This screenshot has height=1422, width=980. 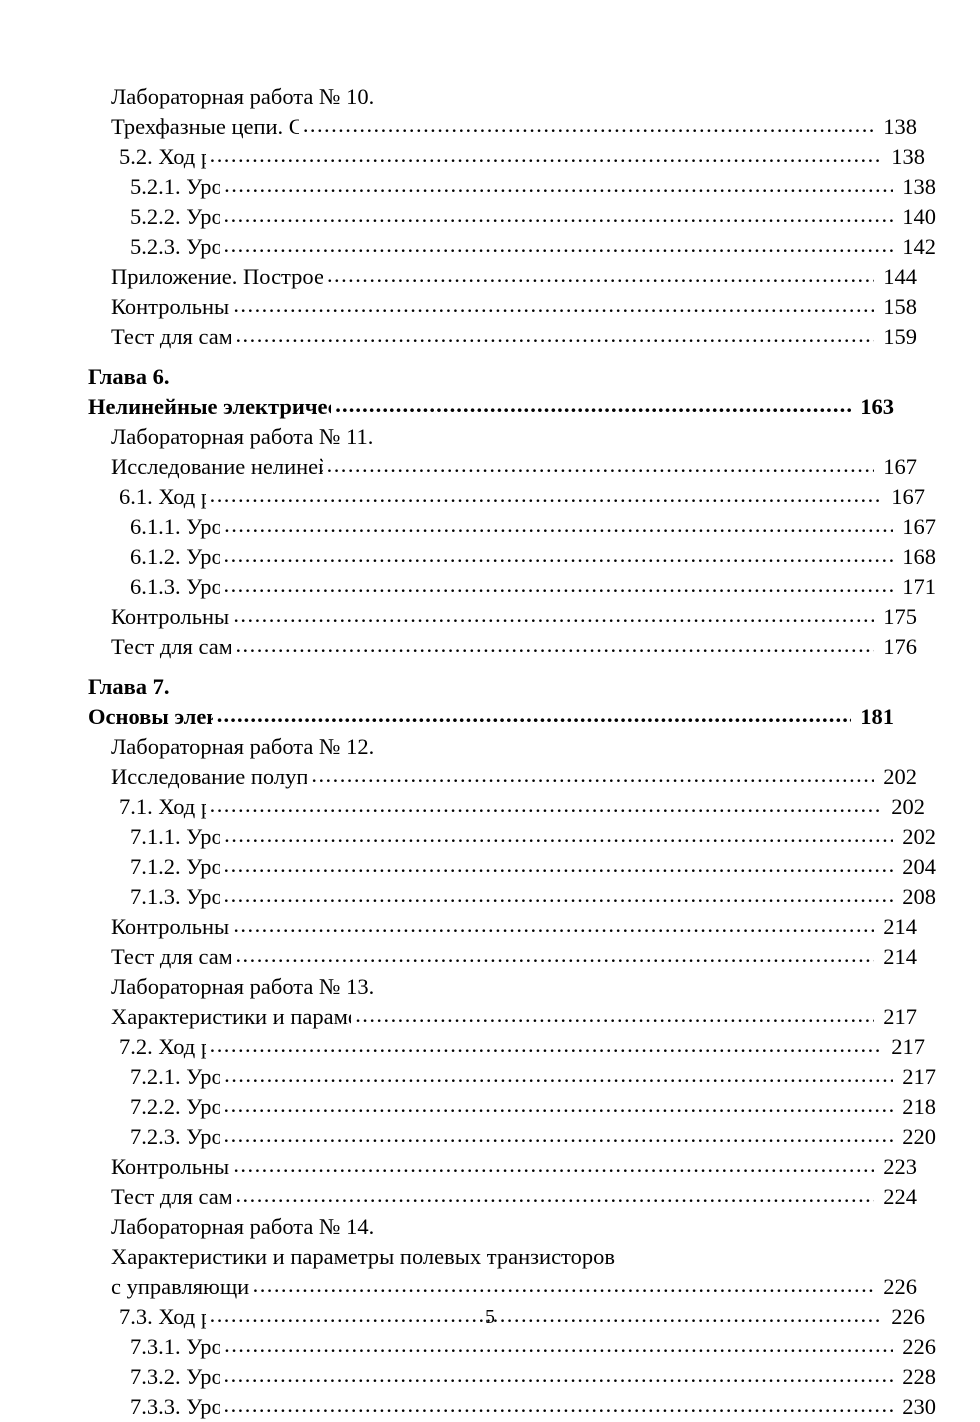 What do you see at coordinates (180, 1286) in the screenshot?
I see `toc-entry-title: с управляющим переходом` at bounding box center [180, 1286].